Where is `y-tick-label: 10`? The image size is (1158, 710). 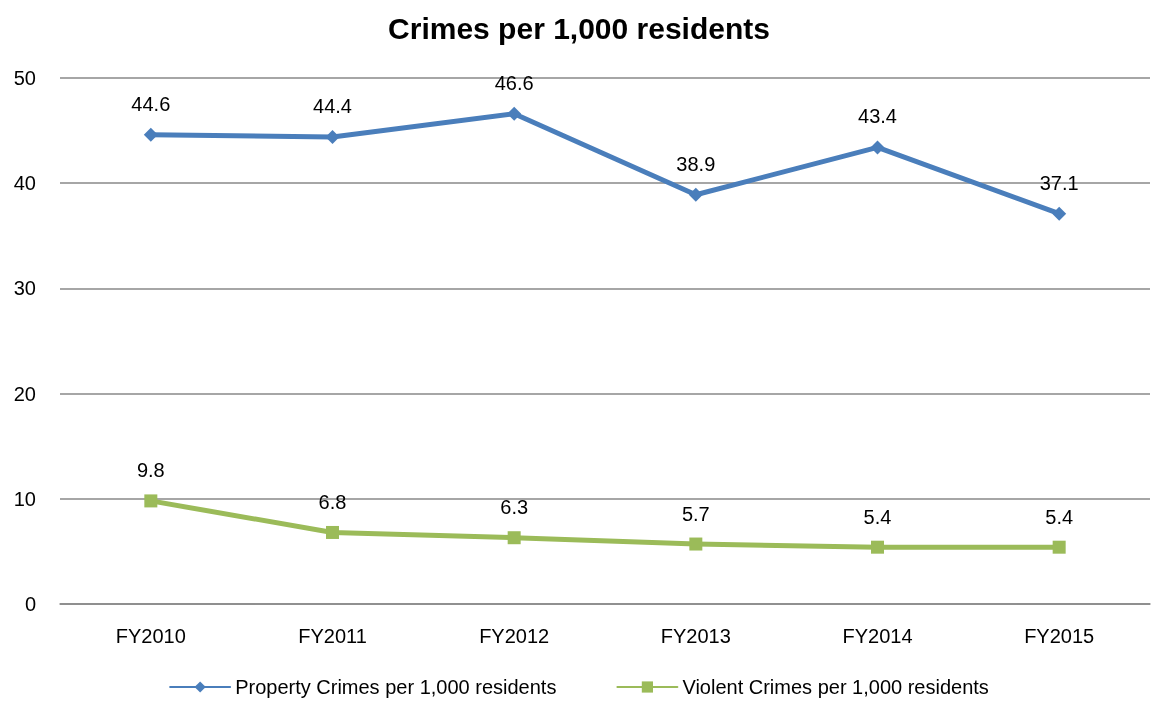 y-tick-label: 10 is located at coordinates (24, 498).